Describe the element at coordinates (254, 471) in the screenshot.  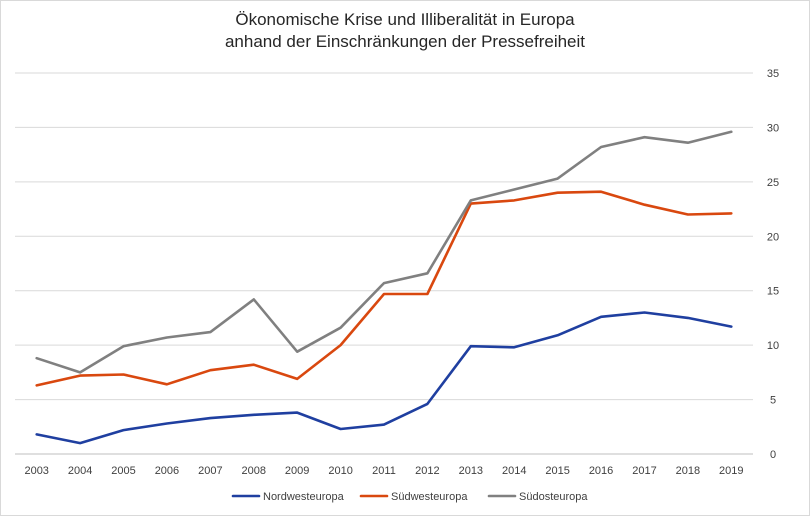
I see `x-tick-label: 2008` at that location.